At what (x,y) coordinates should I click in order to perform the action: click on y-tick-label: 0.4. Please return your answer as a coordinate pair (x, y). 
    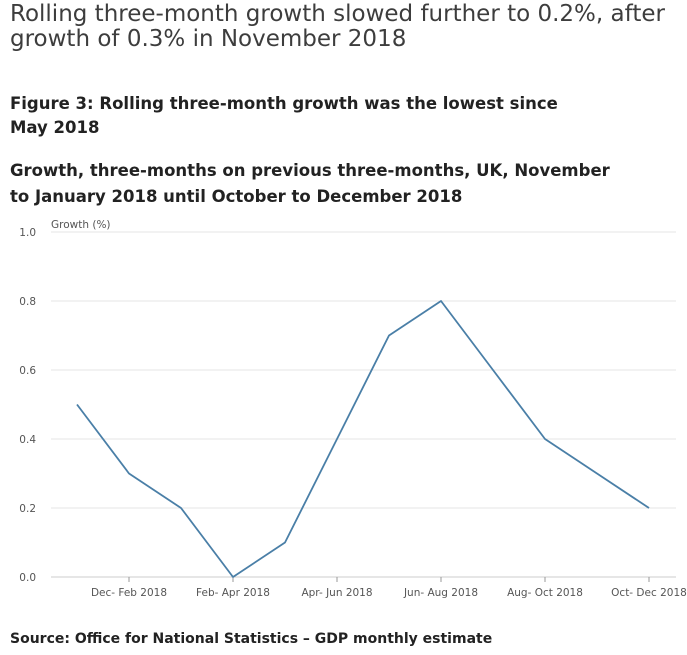
    Looking at the image, I should click on (27, 440).